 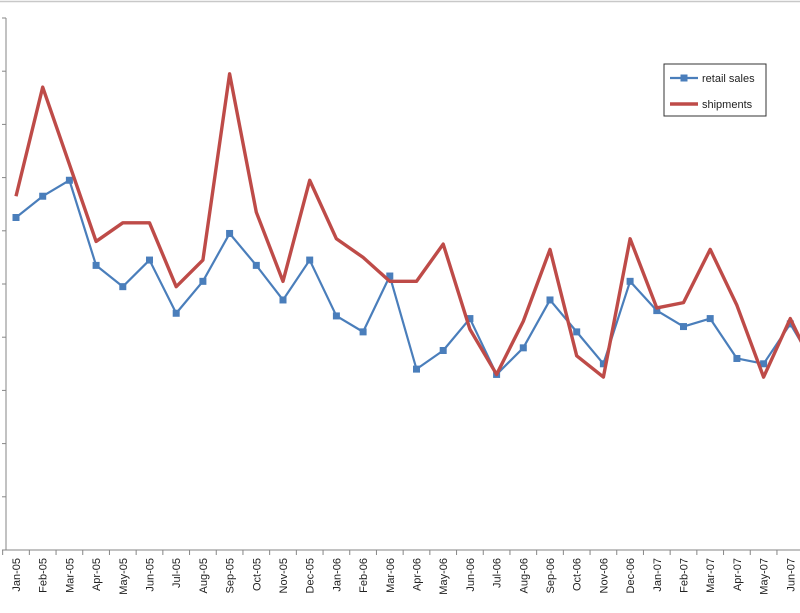 What do you see at coordinates (604, 575) in the screenshot?
I see `x-tick-label: Nov-06` at bounding box center [604, 575].